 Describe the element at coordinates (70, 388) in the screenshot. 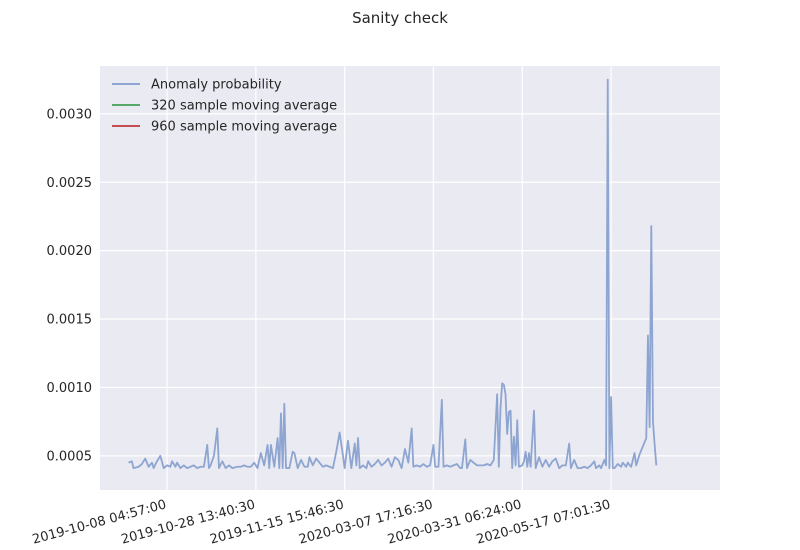

I see `y-tick-label: 0.0010` at that location.